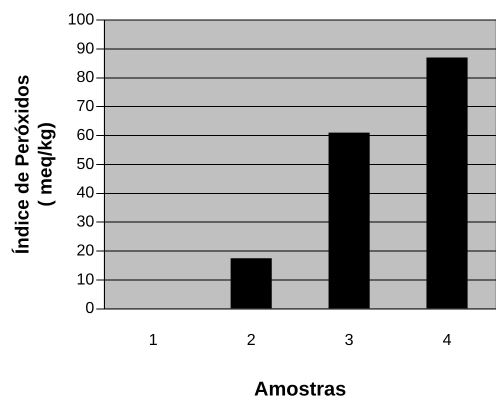 This screenshot has height=414, width=496. Describe the element at coordinates (153, 340) in the screenshot. I see `x-tick-label: 1` at that location.